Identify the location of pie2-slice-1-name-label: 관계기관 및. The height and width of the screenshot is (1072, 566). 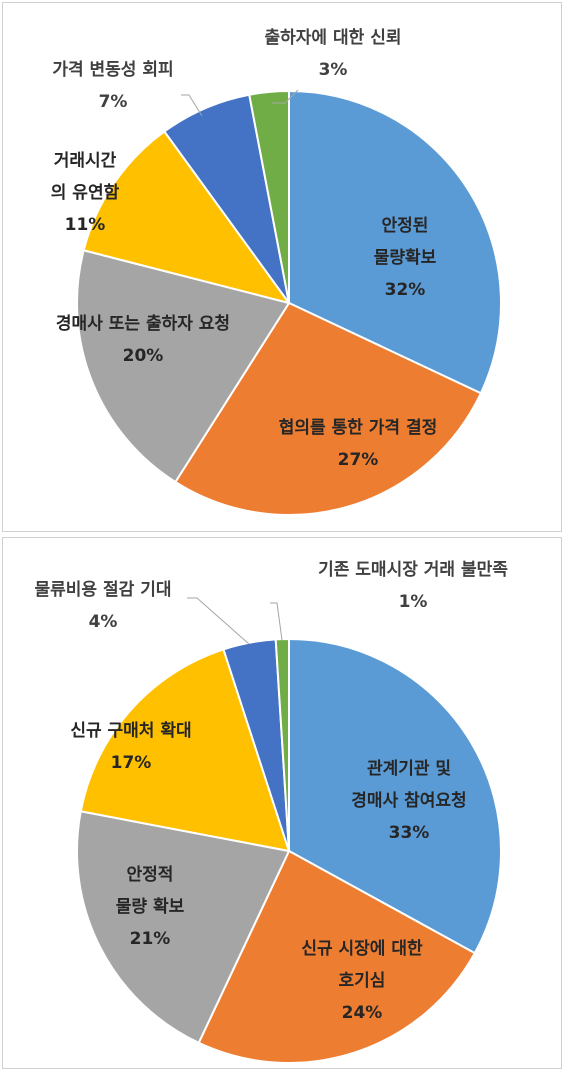
(409, 769).